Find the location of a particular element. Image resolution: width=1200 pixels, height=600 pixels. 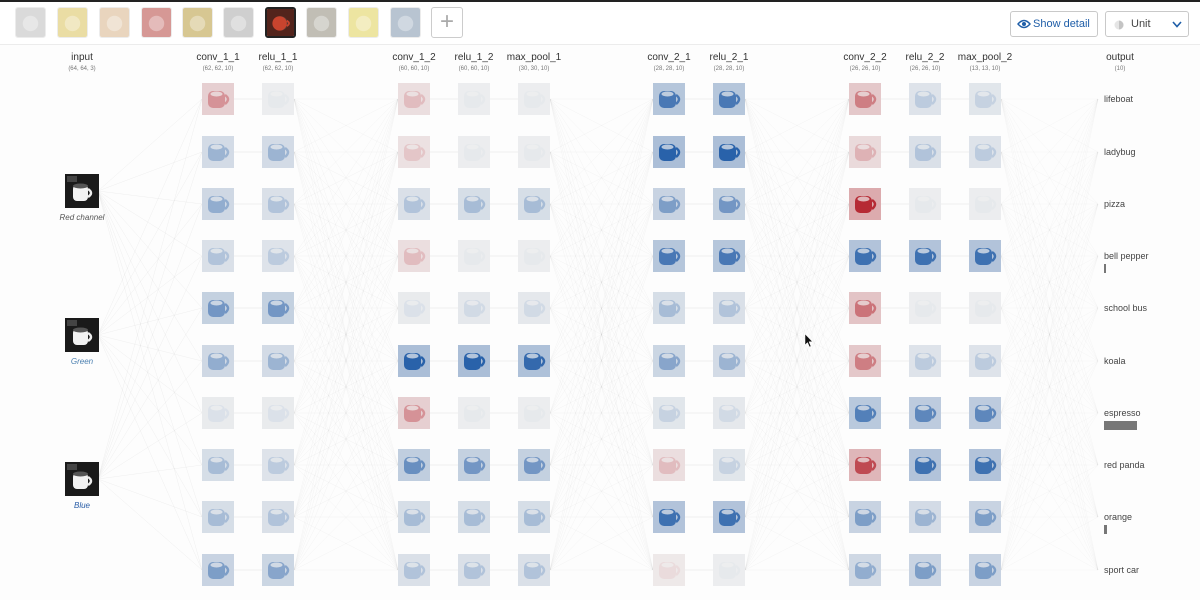

output-class-red-panda: red panda is located at coordinates (1124, 465).